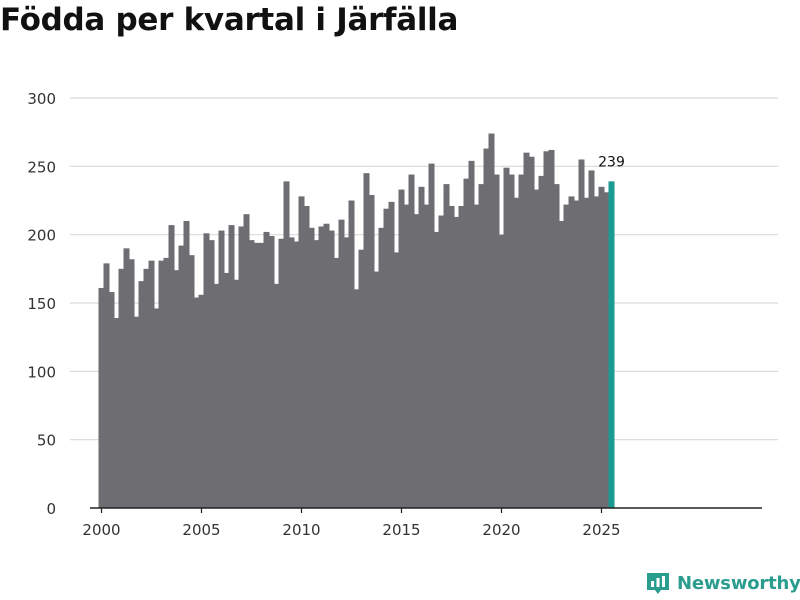  What do you see at coordinates (611, 344) in the screenshot?
I see `bar-highlight` at bounding box center [611, 344].